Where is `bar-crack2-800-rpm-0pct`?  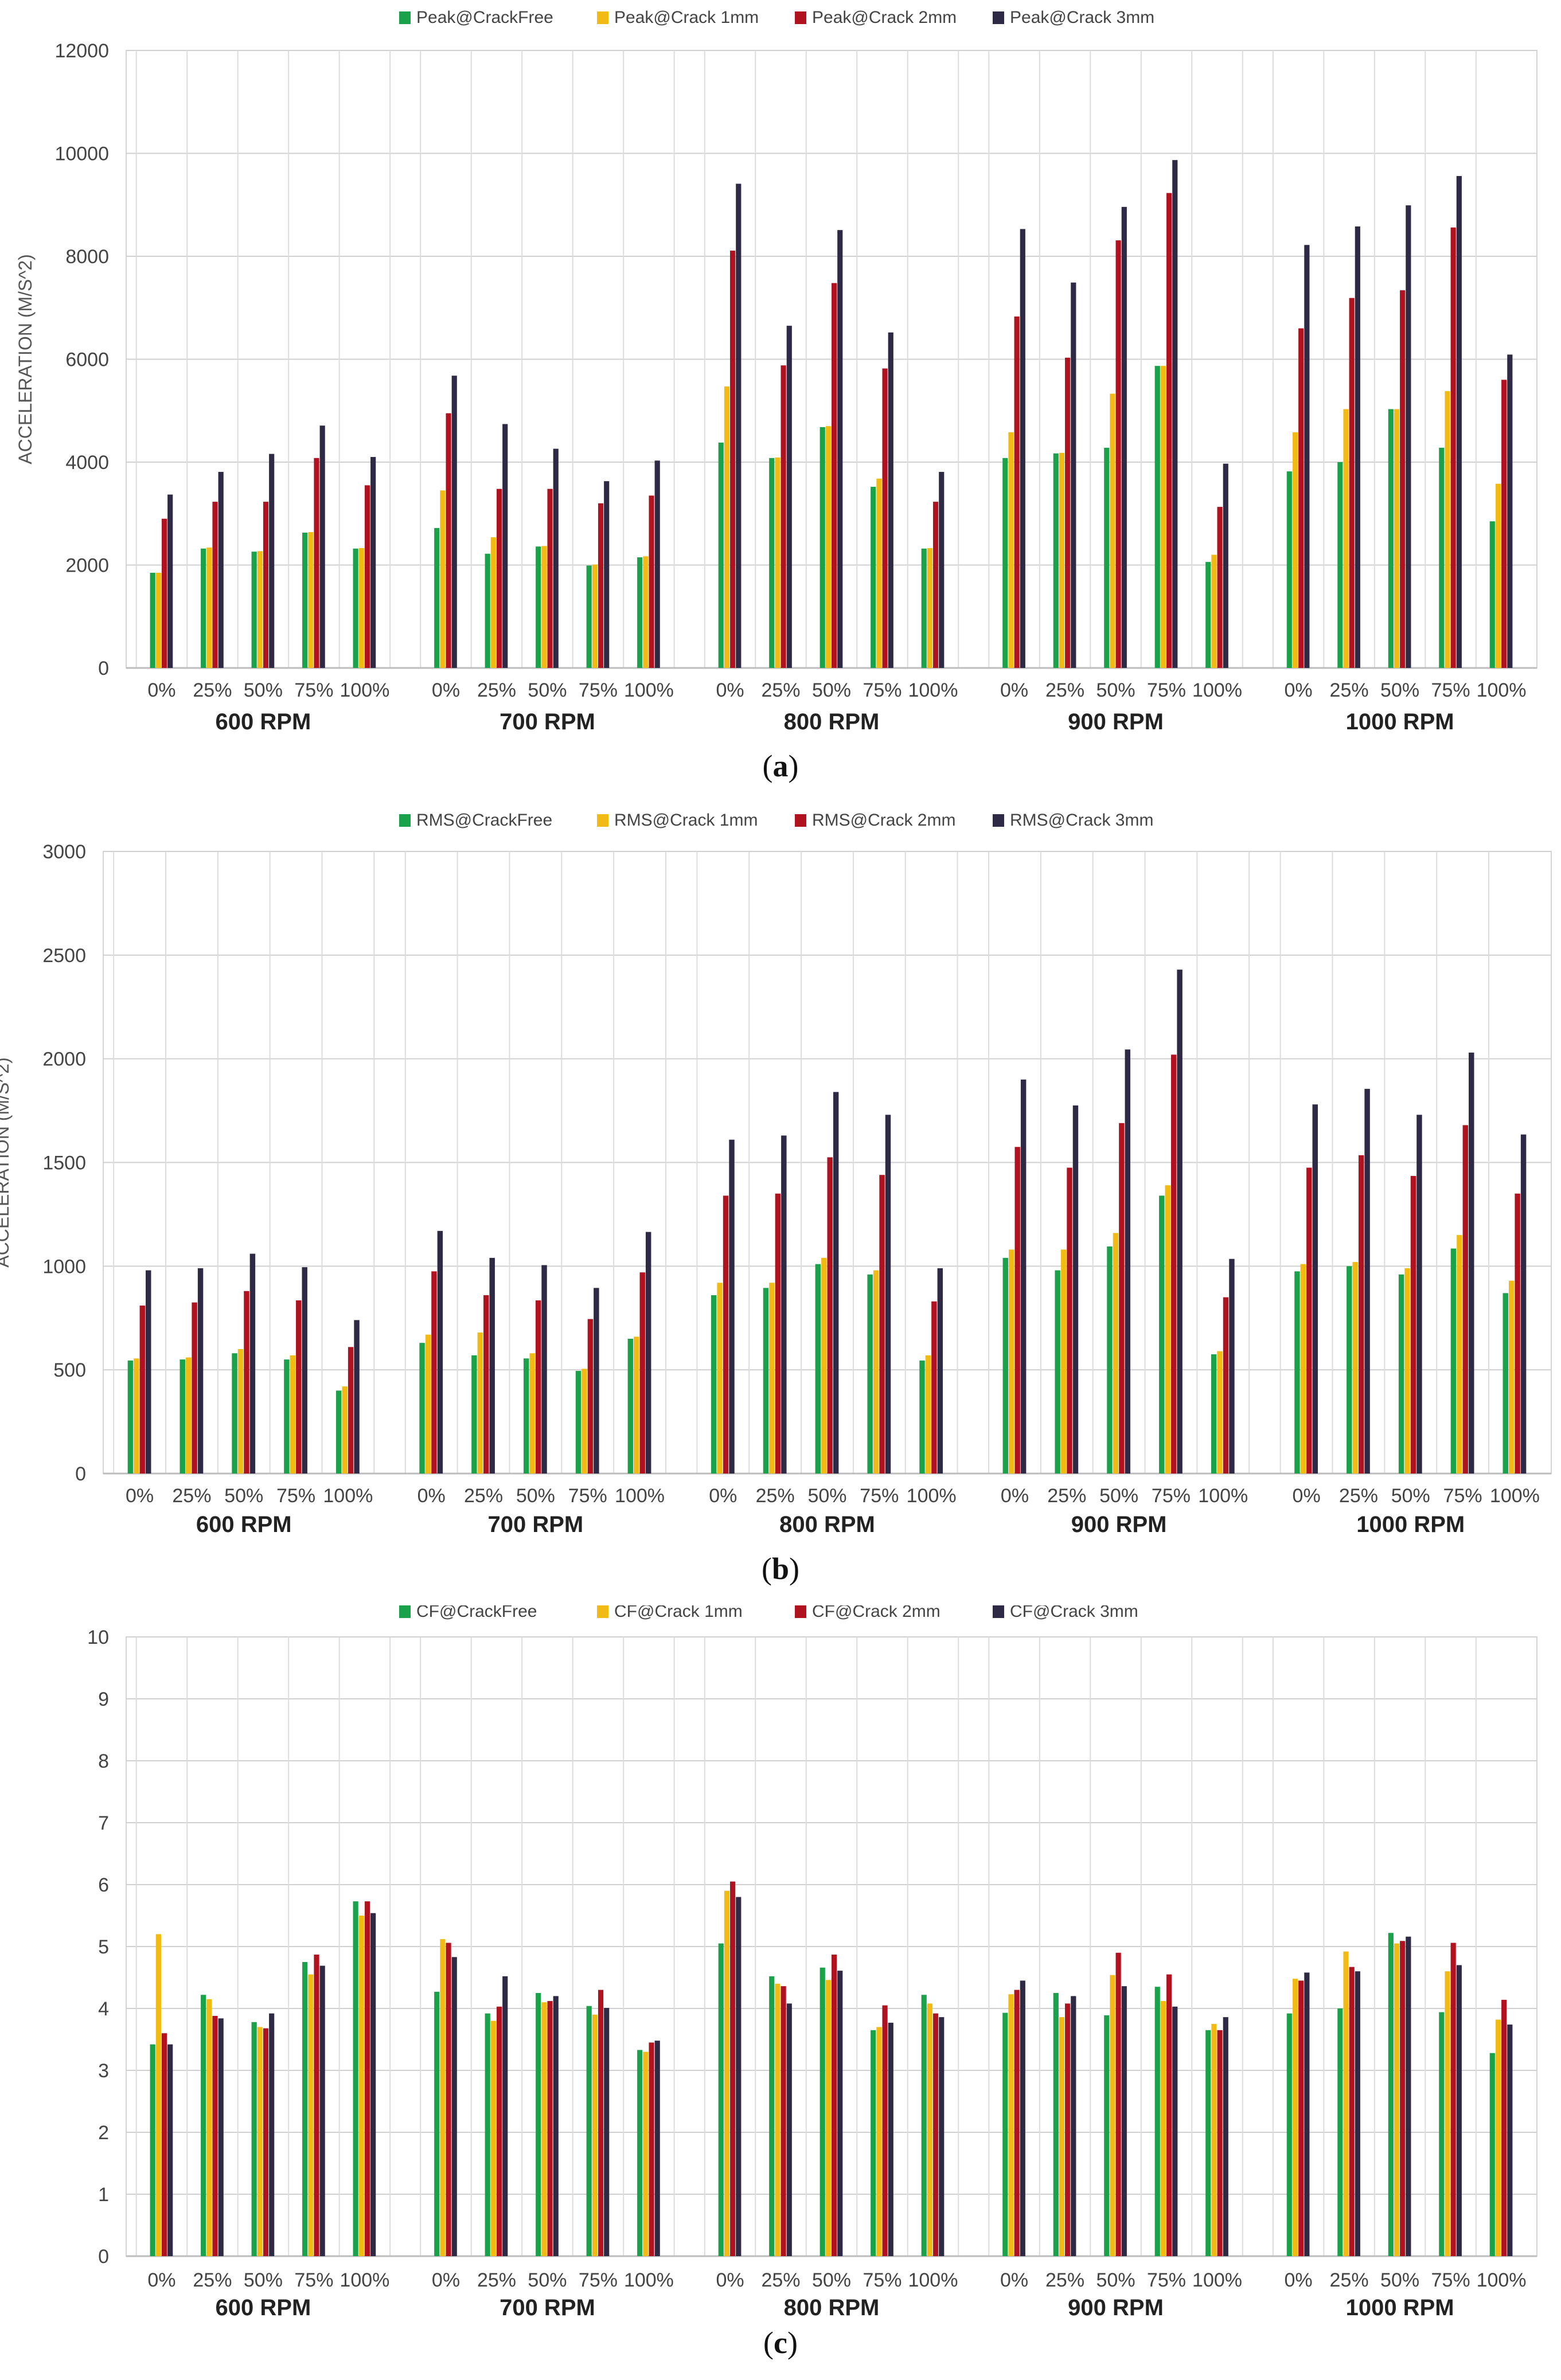 bar-crack2-800-rpm-0pct is located at coordinates (733, 2068).